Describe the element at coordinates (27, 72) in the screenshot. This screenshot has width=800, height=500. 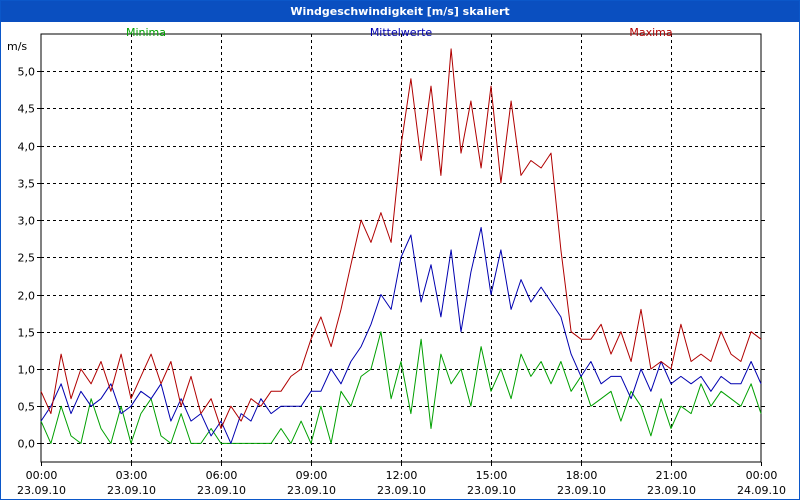
I see `y-tick-label: 5,0` at that location.